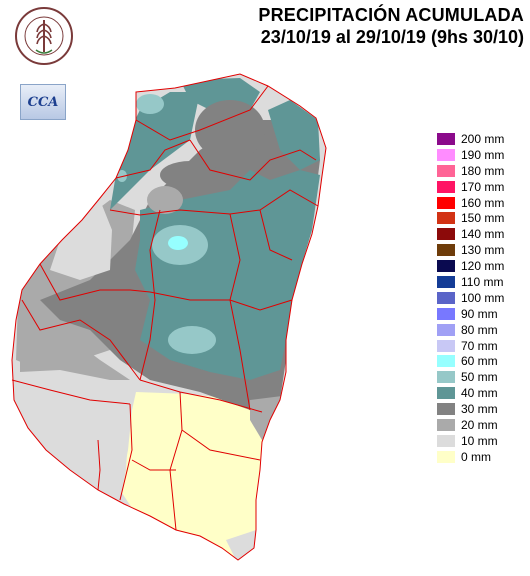 The width and height of the screenshot is (530, 576). Describe the element at coordinates (476, 456) in the screenshot. I see `legend-label: 0 mm` at that location.